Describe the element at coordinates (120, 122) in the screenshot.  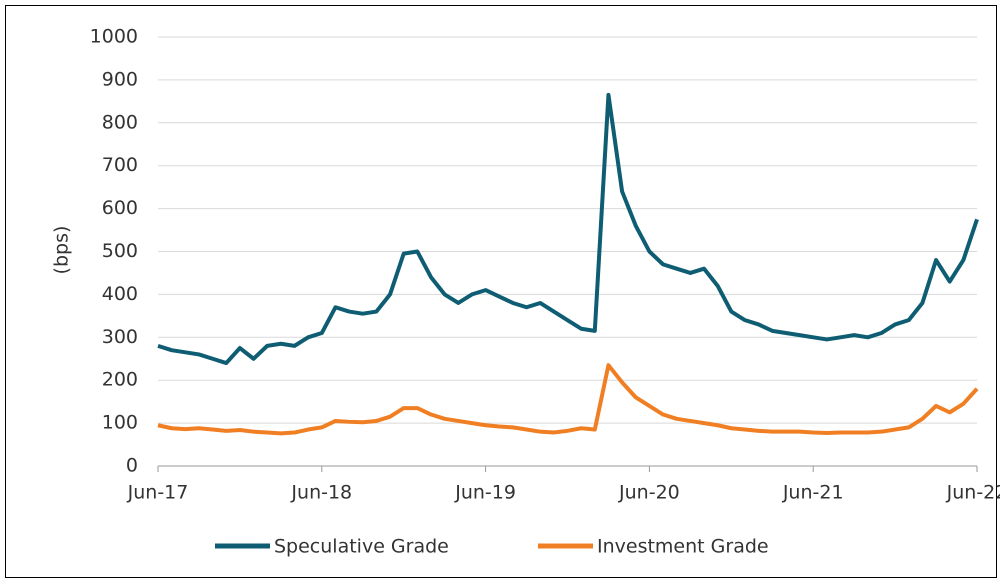
I see `y-tick-label: 800` at that location.